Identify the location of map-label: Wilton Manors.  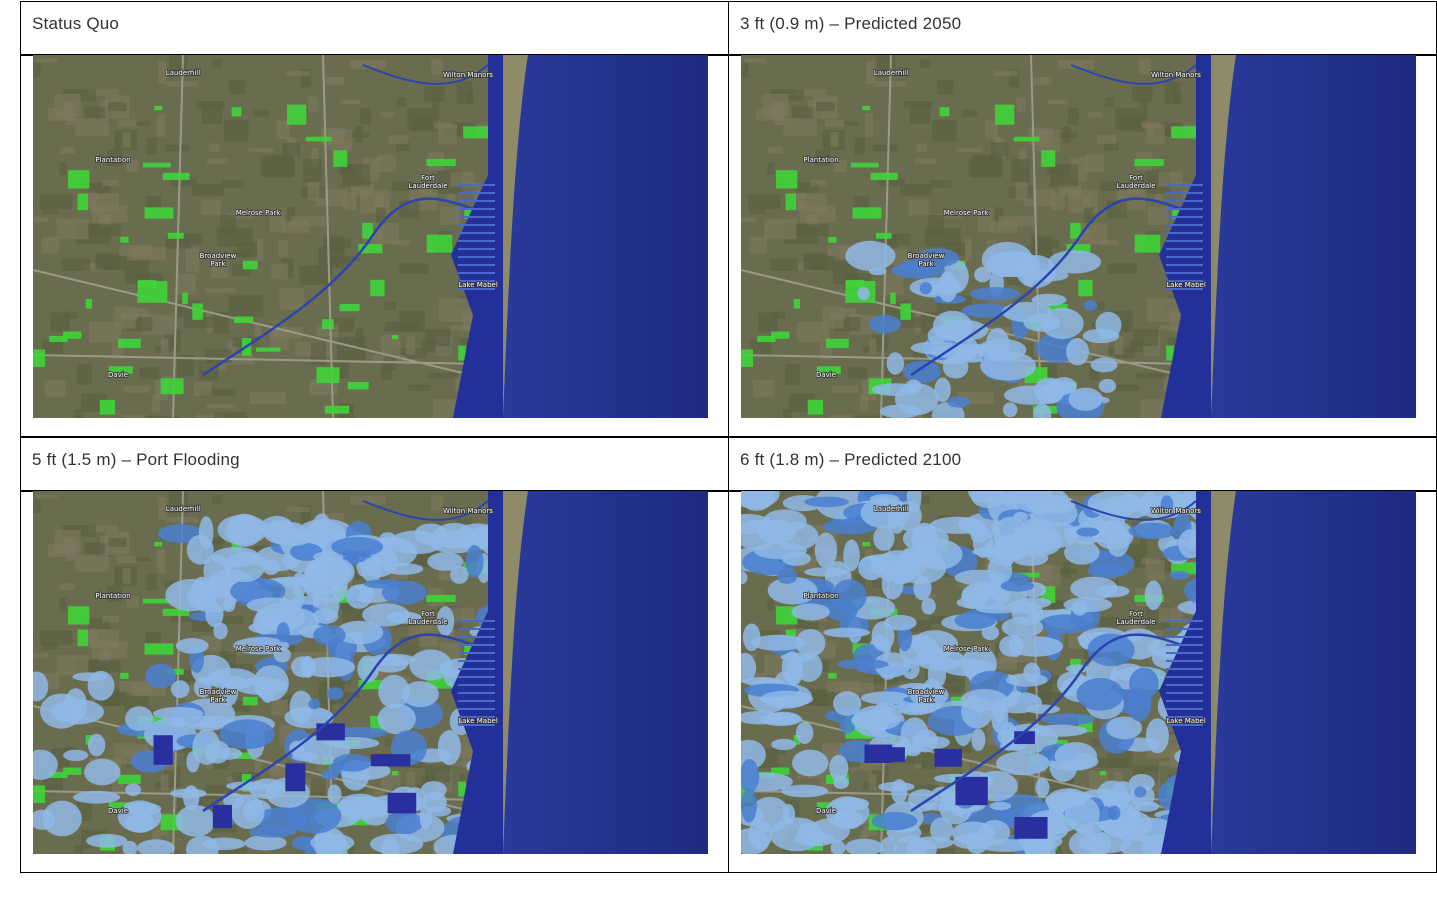
(1176, 511).